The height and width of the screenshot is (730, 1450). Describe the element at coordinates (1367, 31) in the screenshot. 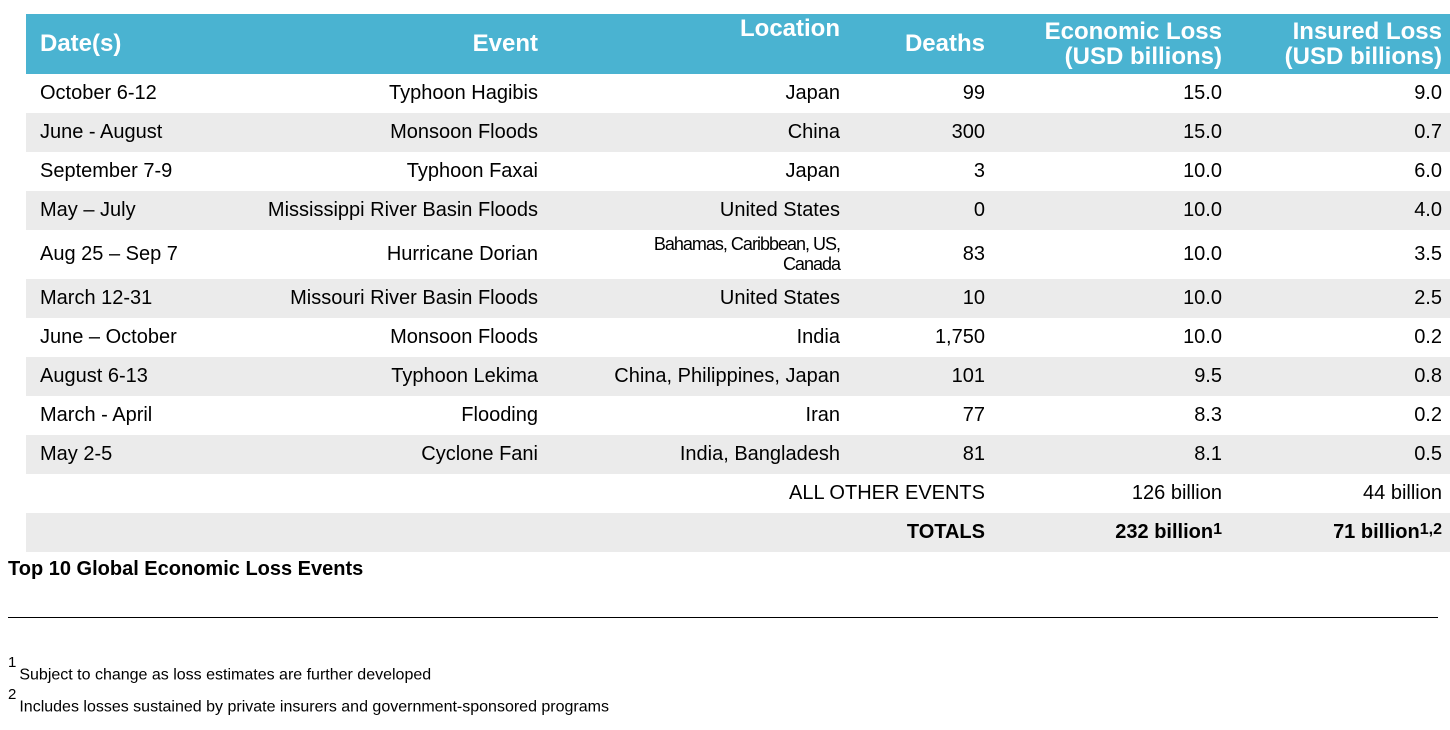

I see `header-line: Insured Loss` at that location.